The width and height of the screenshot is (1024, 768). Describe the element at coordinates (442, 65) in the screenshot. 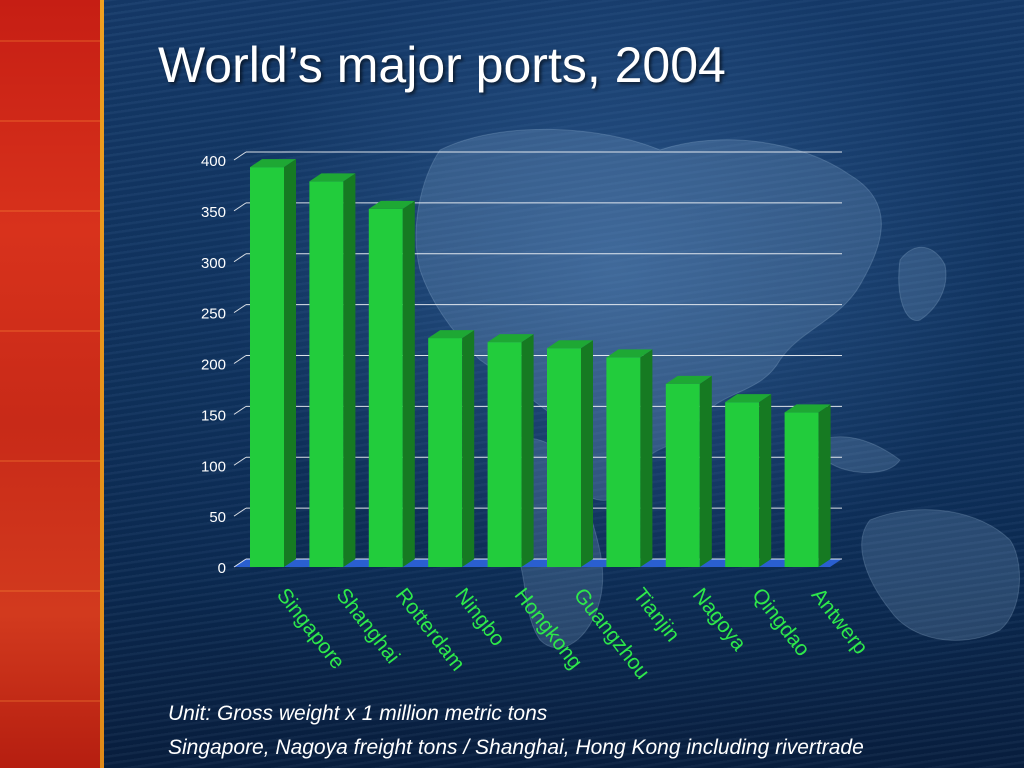

I see `slide-title: World’s major ports, 2004` at that location.